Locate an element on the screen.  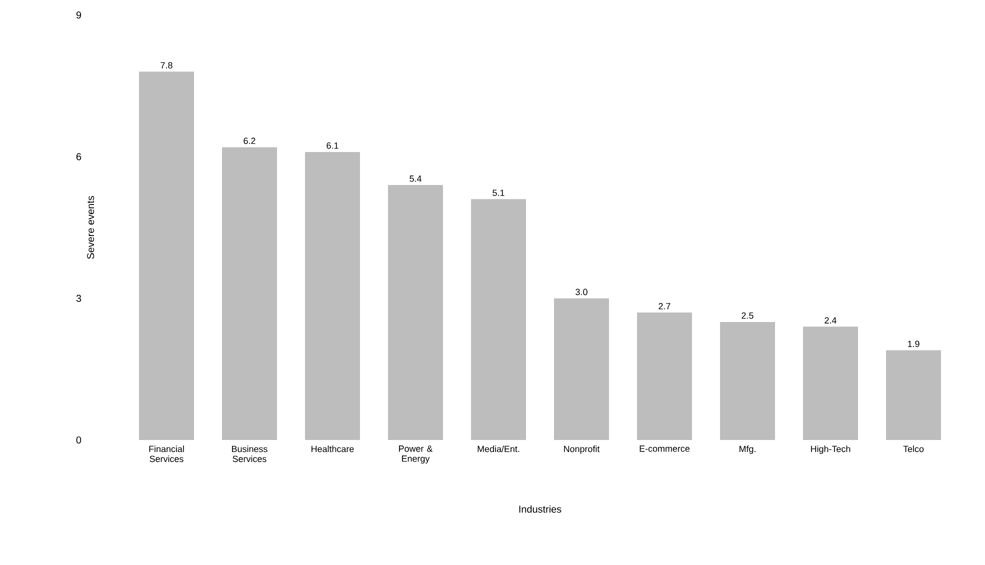
data-label: 5.4 is located at coordinates (416, 179).